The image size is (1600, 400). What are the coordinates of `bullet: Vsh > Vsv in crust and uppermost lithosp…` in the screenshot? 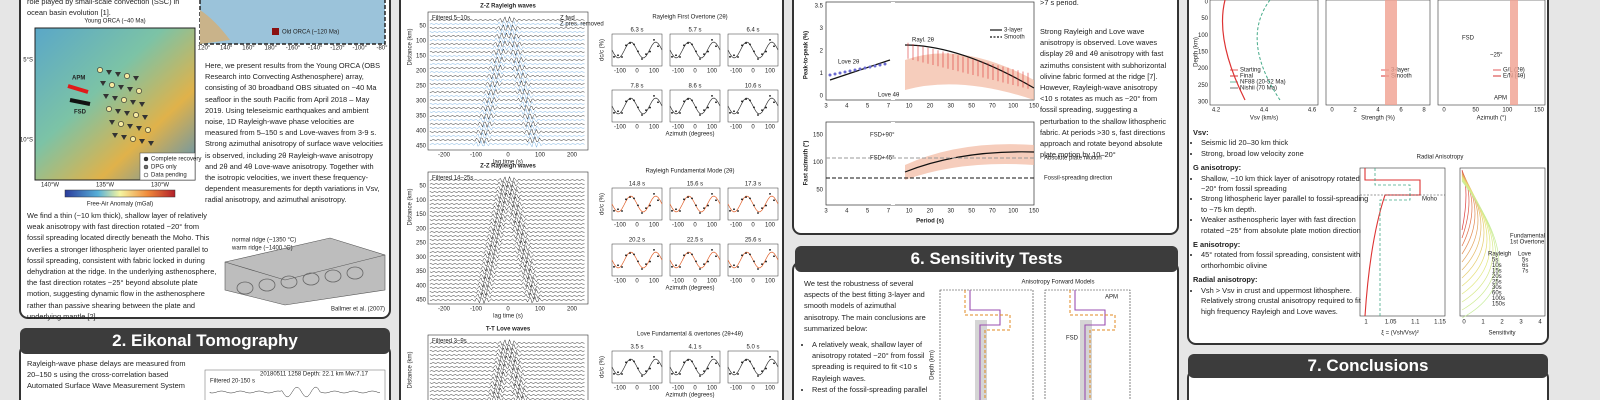 It's located at (1287, 301).